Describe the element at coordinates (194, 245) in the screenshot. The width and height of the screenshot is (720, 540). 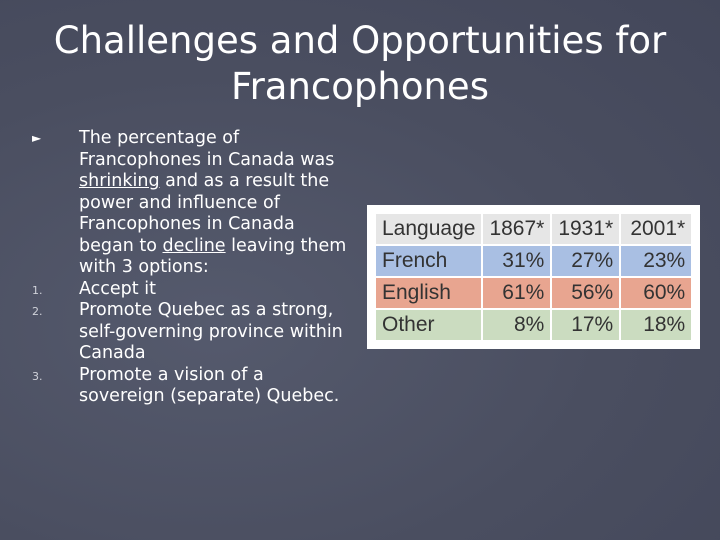
I see `intro-underlined-decline: decline` at that location.